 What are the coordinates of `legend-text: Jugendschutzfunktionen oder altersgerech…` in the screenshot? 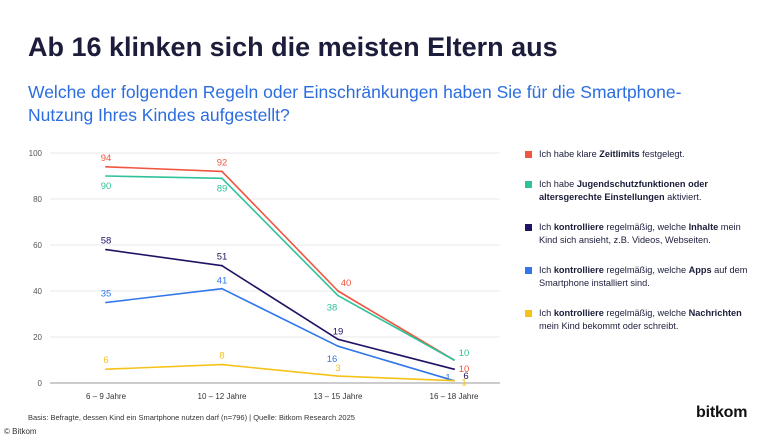 It's located at (623, 190).